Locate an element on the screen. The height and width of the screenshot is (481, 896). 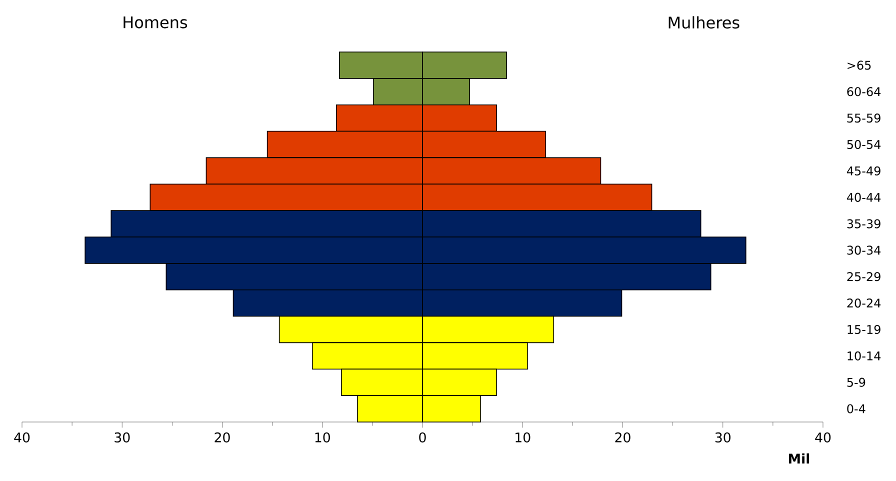
y-tick-label: >65 is located at coordinates (859, 65).